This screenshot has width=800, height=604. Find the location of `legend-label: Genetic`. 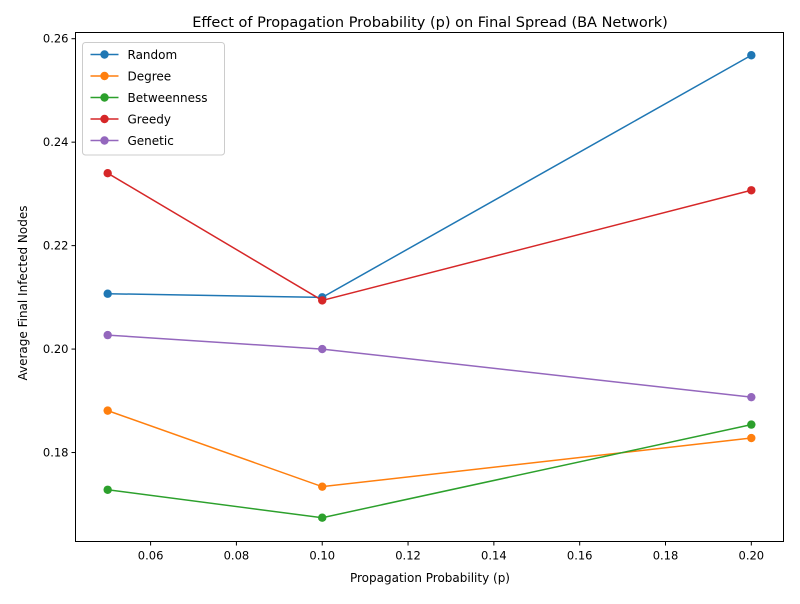

legend-label: Genetic is located at coordinates (151, 141).